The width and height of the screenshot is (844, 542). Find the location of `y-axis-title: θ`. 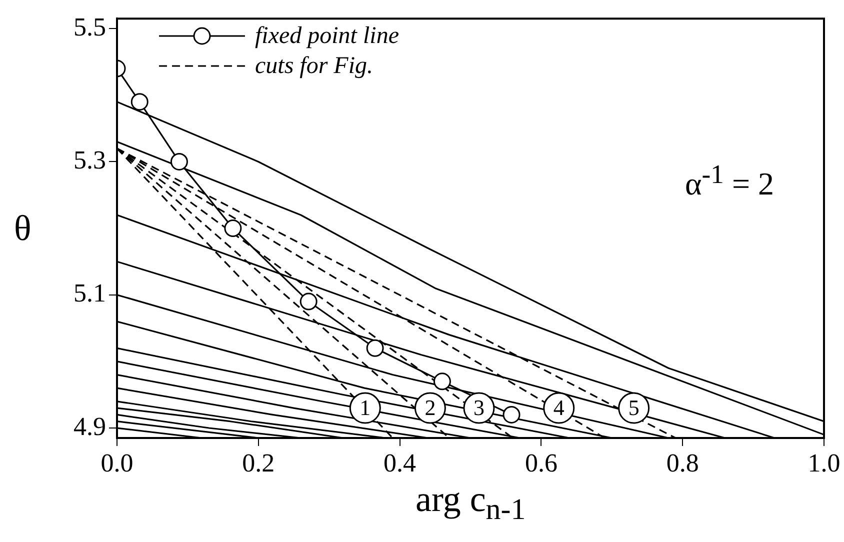

y-axis-title: θ is located at coordinates (23, 228).